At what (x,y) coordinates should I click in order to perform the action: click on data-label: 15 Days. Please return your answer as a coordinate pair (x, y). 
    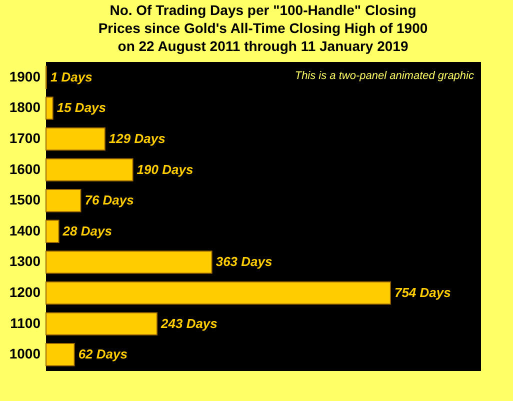
    Looking at the image, I should click on (81, 108).